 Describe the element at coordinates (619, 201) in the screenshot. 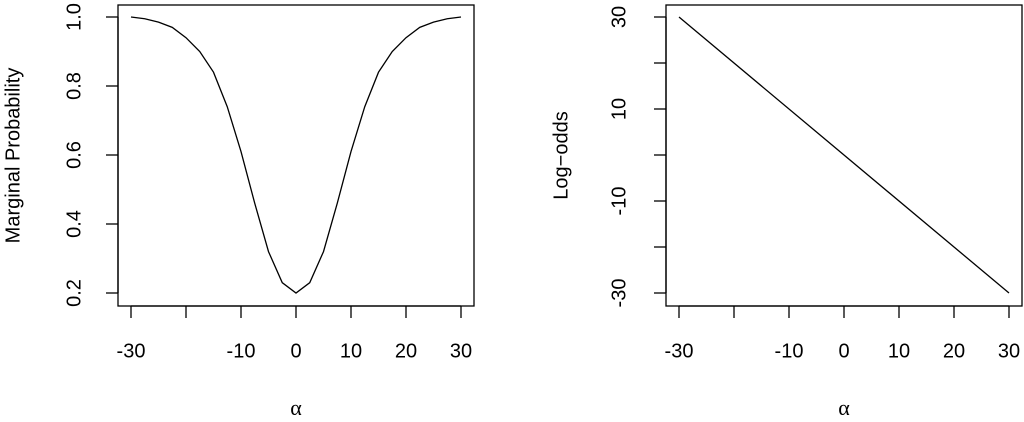

I see `y-tick-label: -10` at that location.